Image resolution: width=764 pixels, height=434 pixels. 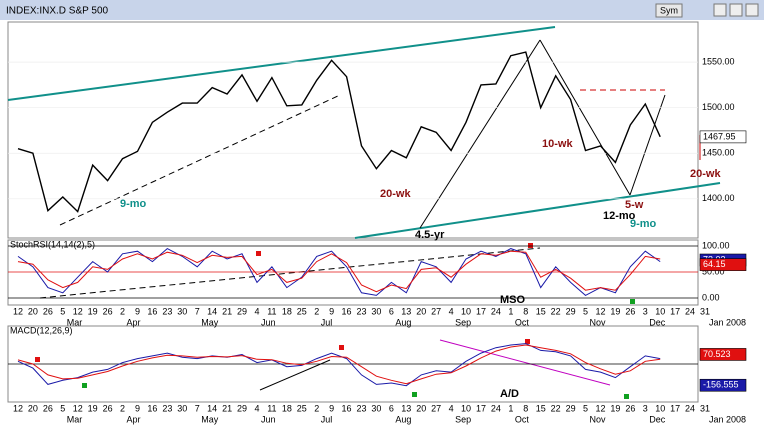 I want to click on month-label: Nov, so click(x=598, y=322).